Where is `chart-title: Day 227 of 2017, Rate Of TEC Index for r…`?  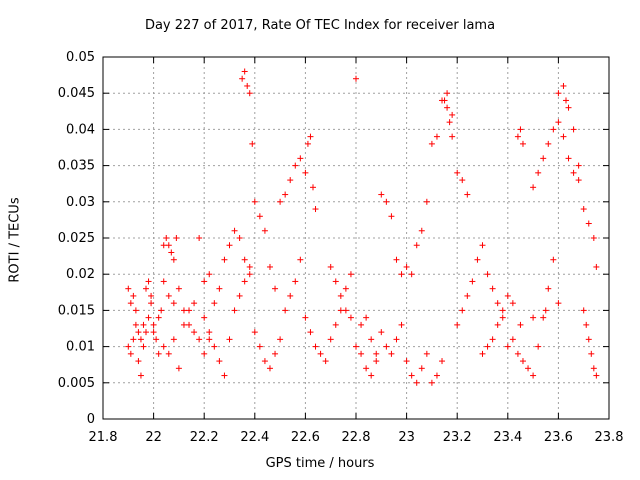
chart-title: Day 227 of 2017, Rate Of TEC Index for r… is located at coordinates (320, 25).